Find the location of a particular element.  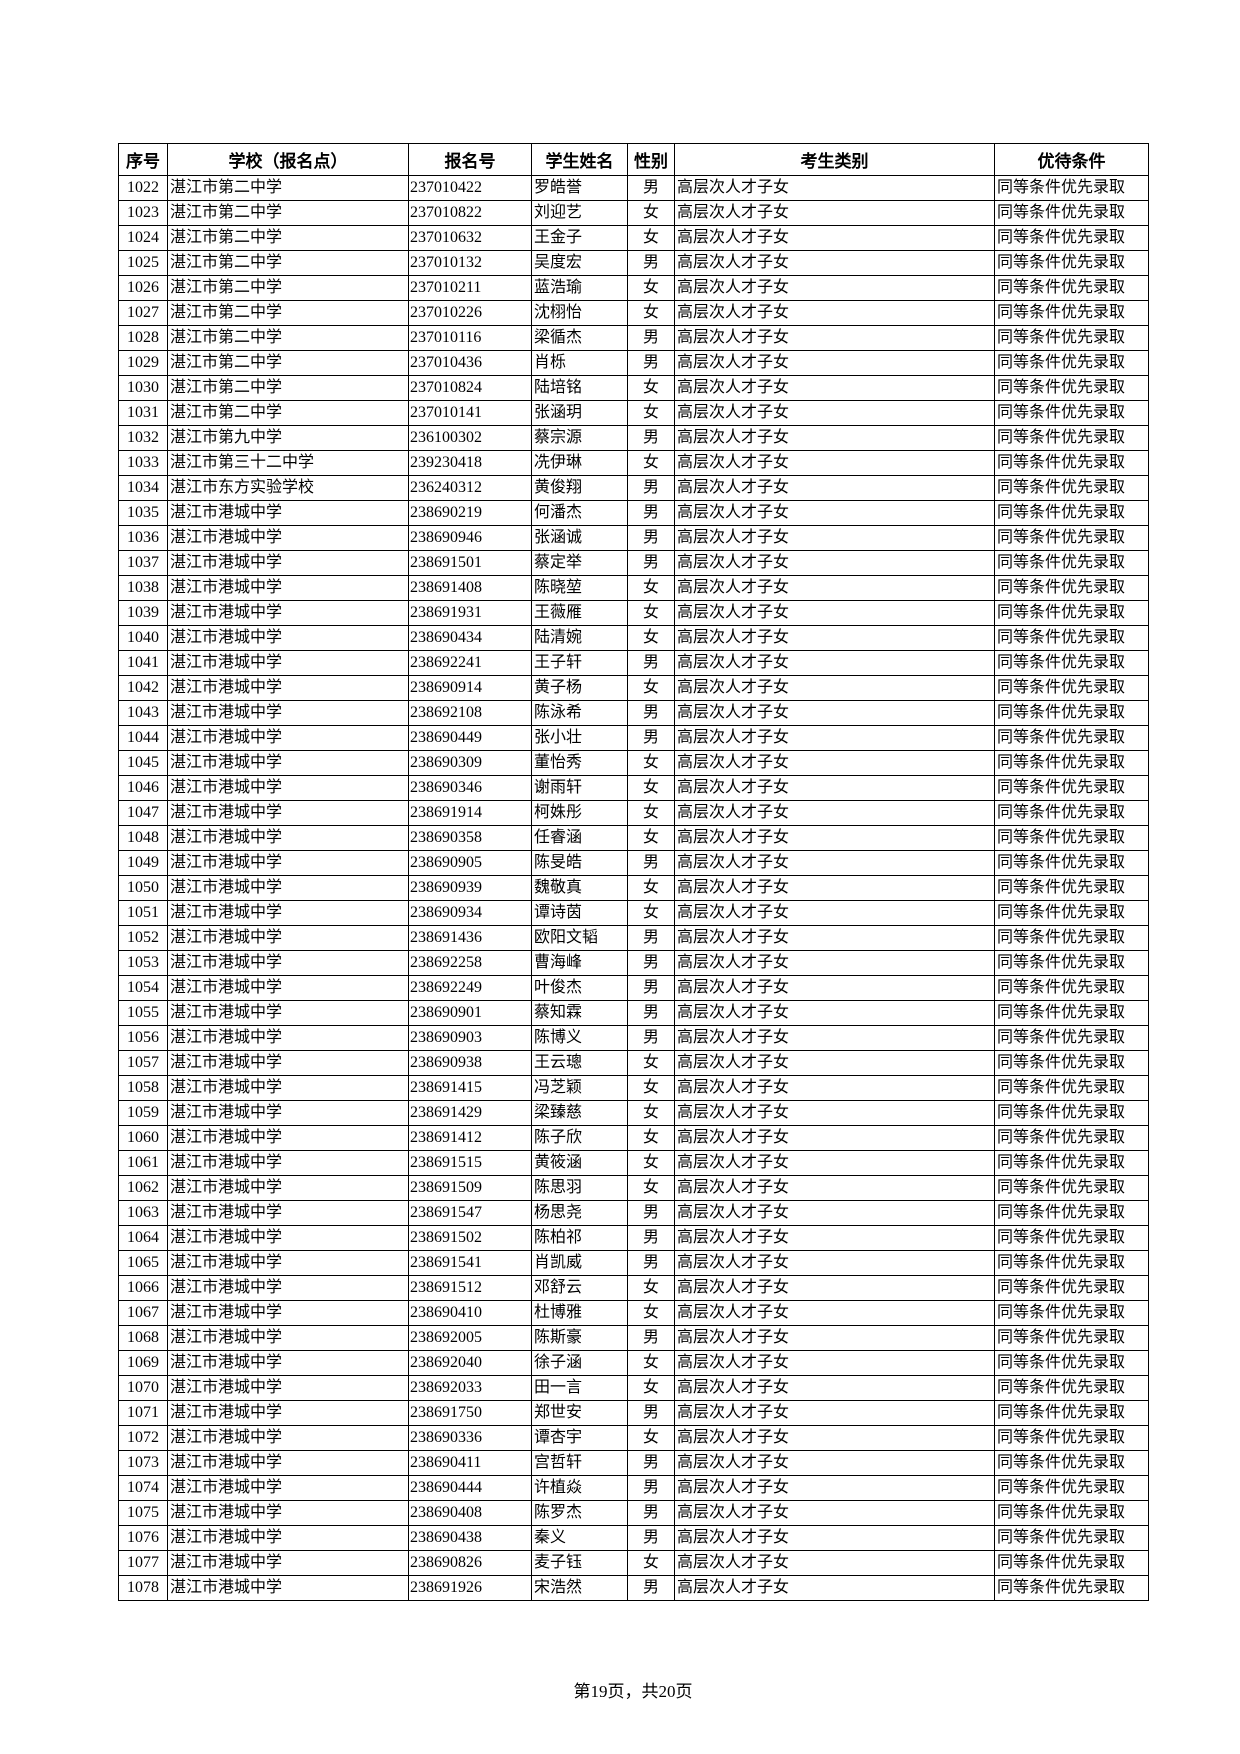

cell-student-name: 魏敬真 is located at coordinates (579, 888).